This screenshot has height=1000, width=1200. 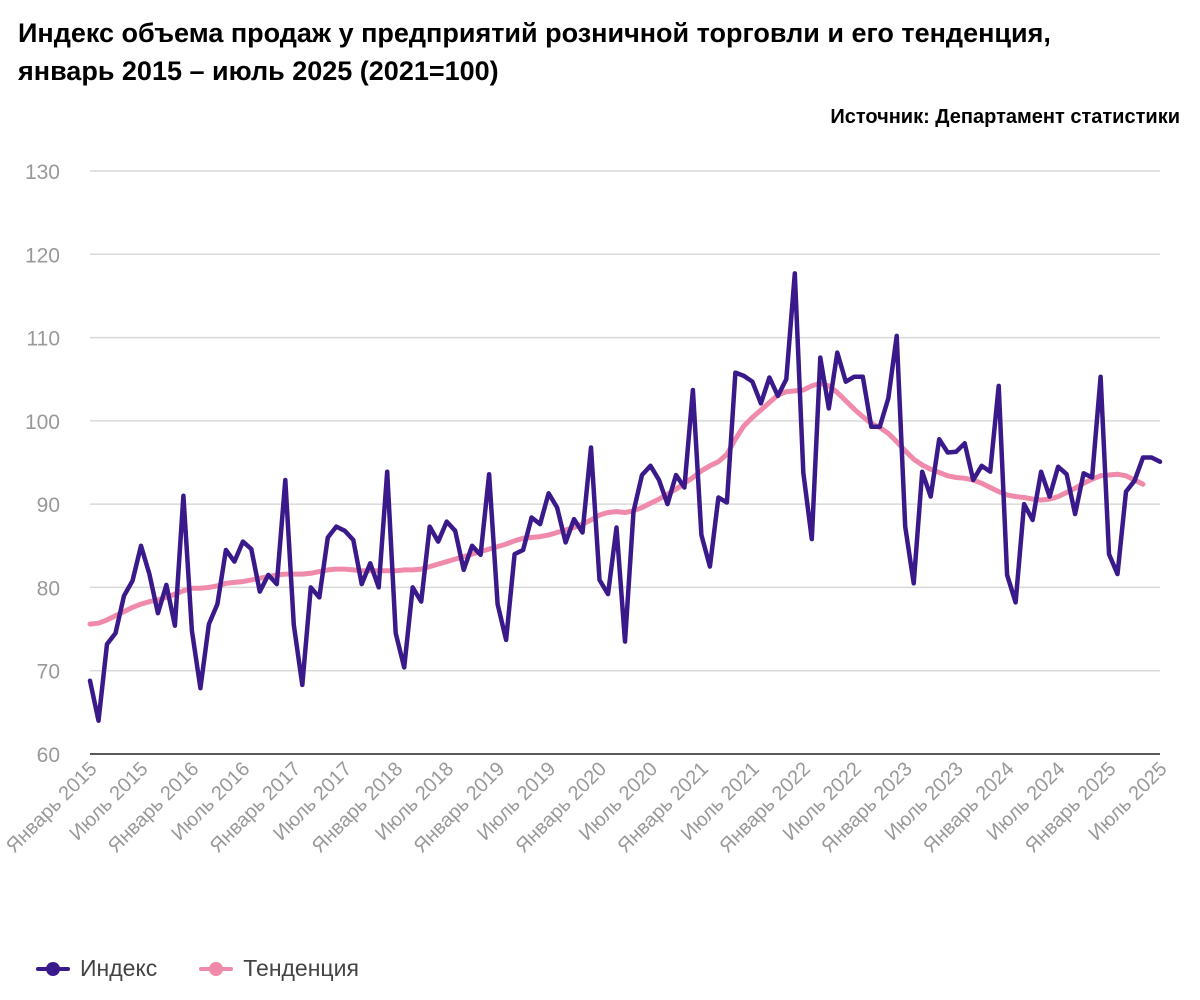 What do you see at coordinates (42, 172) in the screenshot?
I see `y-tick-label: 130` at bounding box center [42, 172].